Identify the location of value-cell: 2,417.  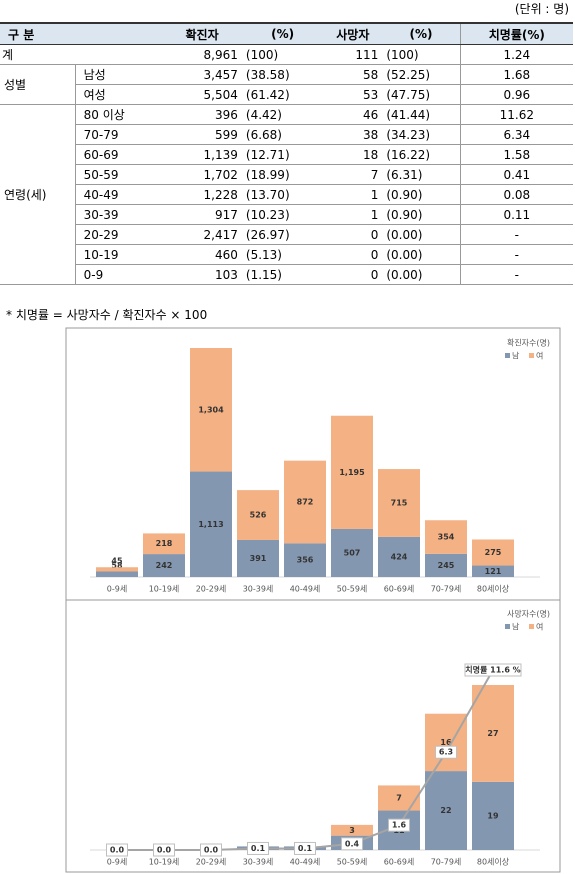
(202, 234).